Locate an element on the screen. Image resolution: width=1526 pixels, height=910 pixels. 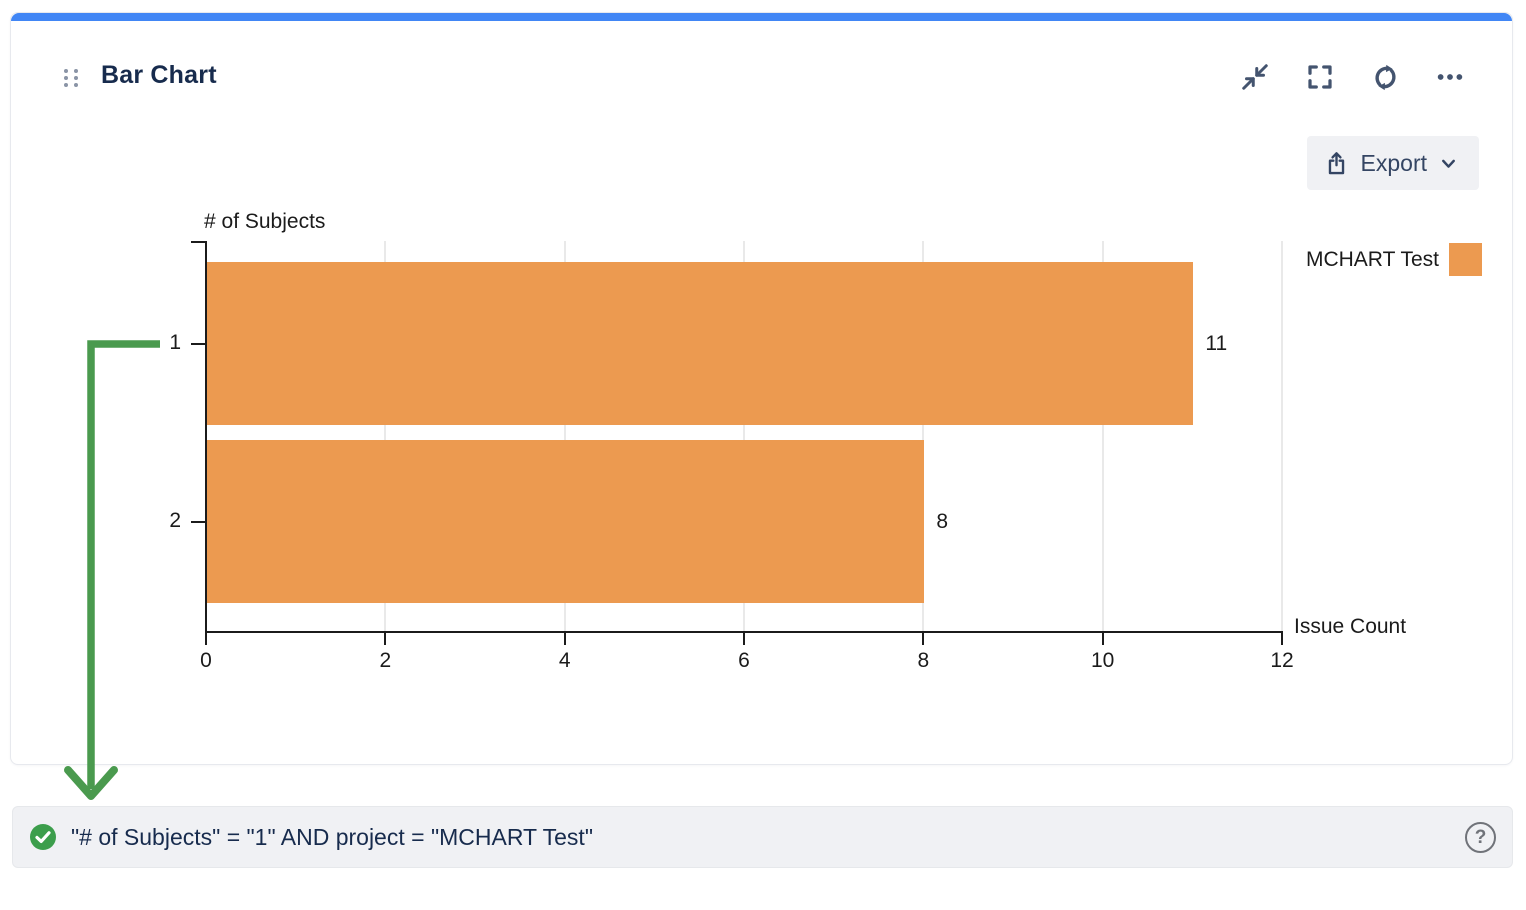
x-tick-label: 2 is located at coordinates (385, 660).